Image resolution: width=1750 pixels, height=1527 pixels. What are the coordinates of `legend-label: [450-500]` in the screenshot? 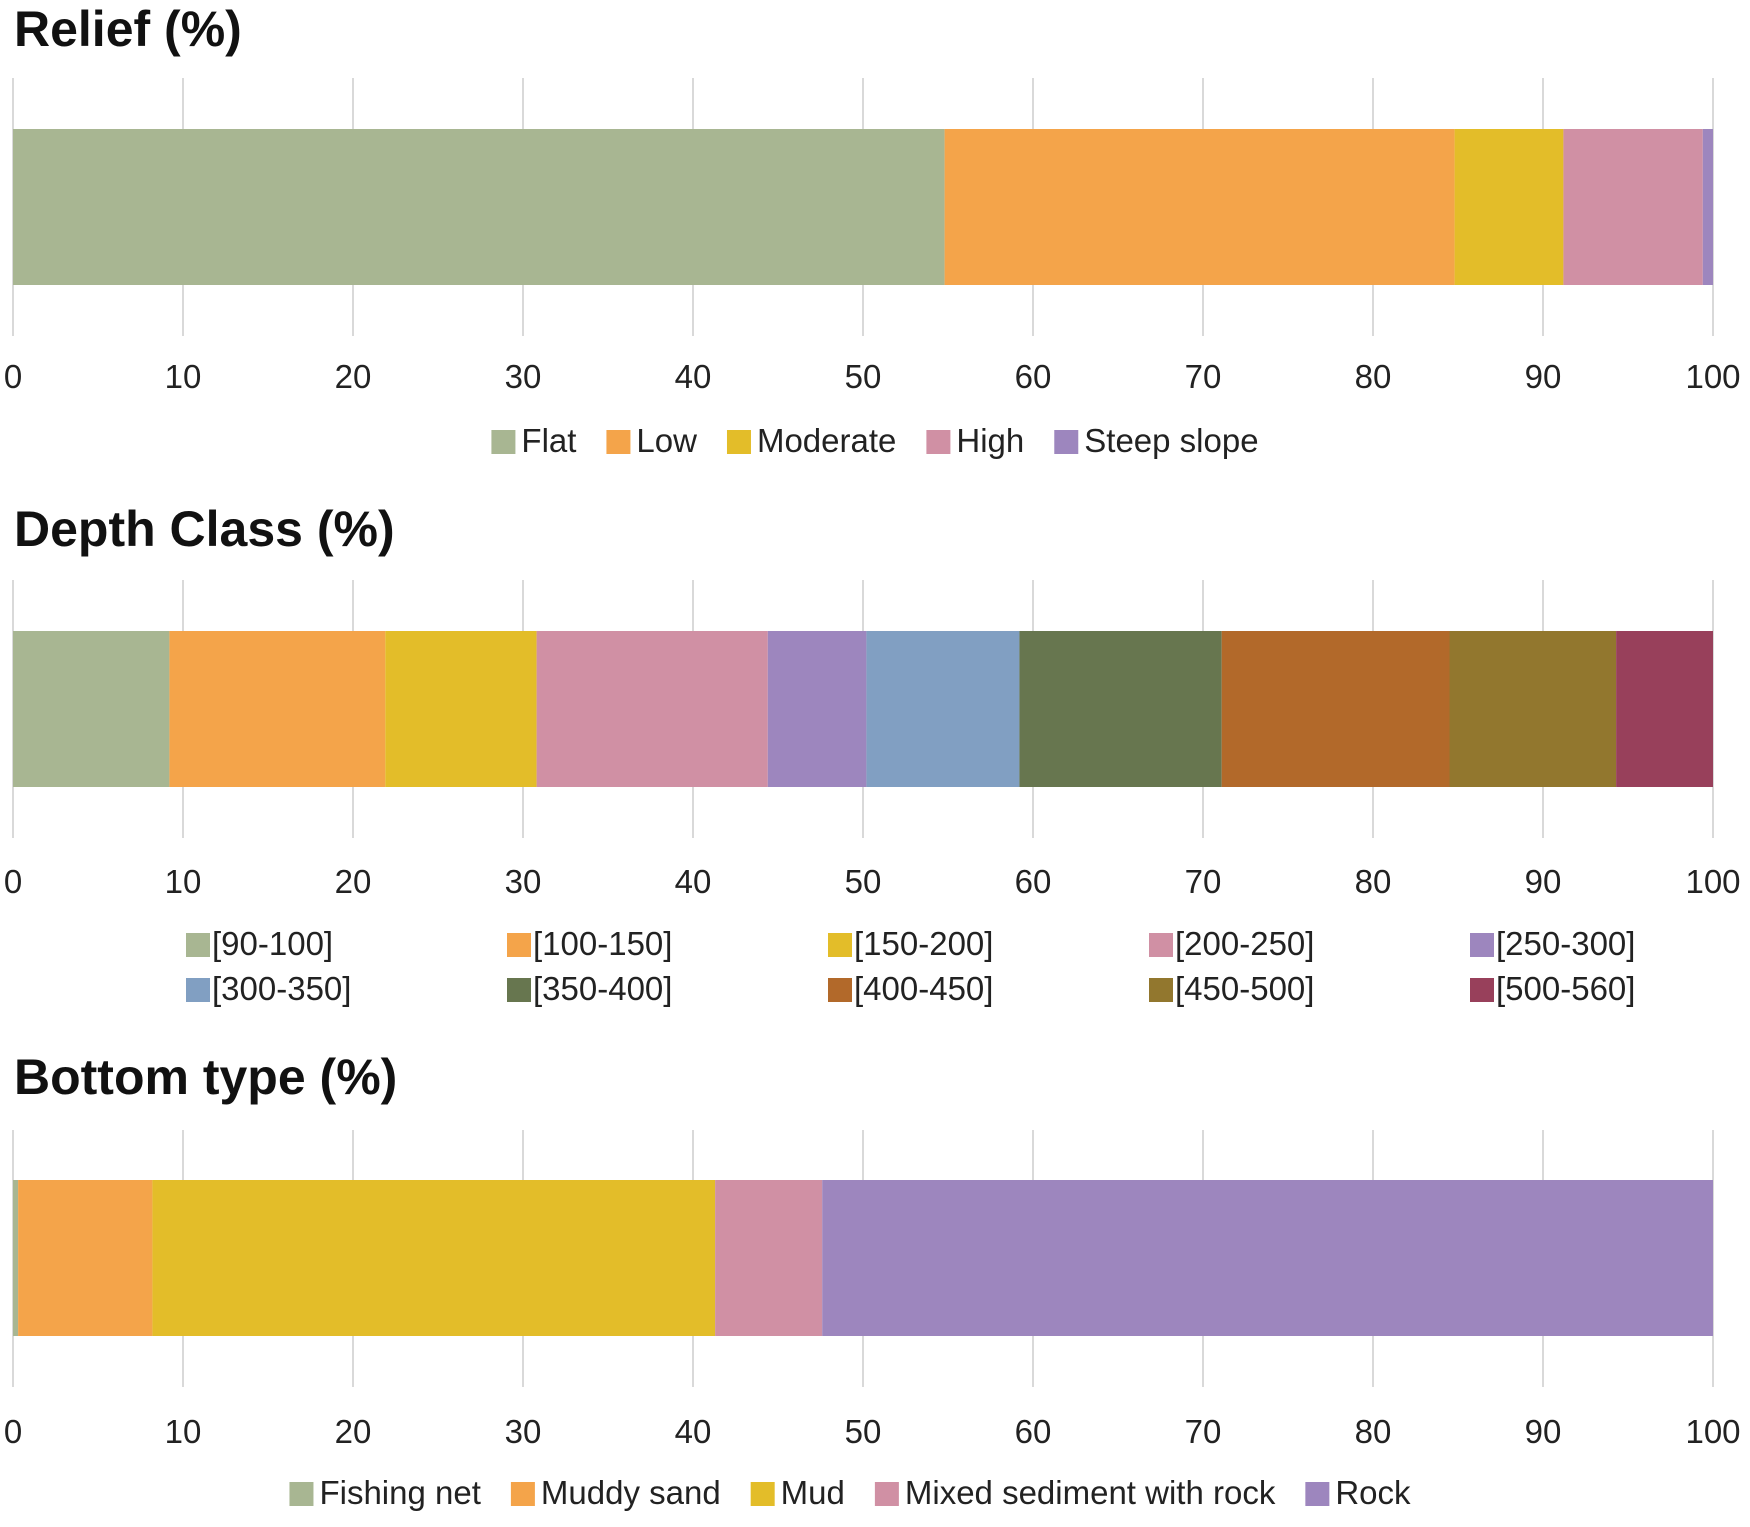 It's located at (1244, 988).